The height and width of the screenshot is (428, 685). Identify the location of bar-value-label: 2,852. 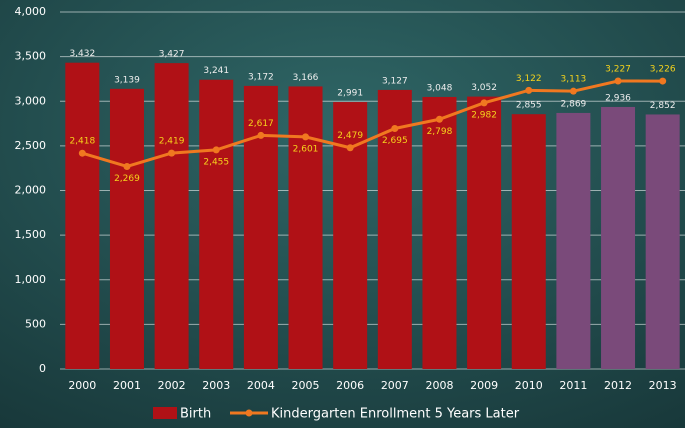
(663, 106).